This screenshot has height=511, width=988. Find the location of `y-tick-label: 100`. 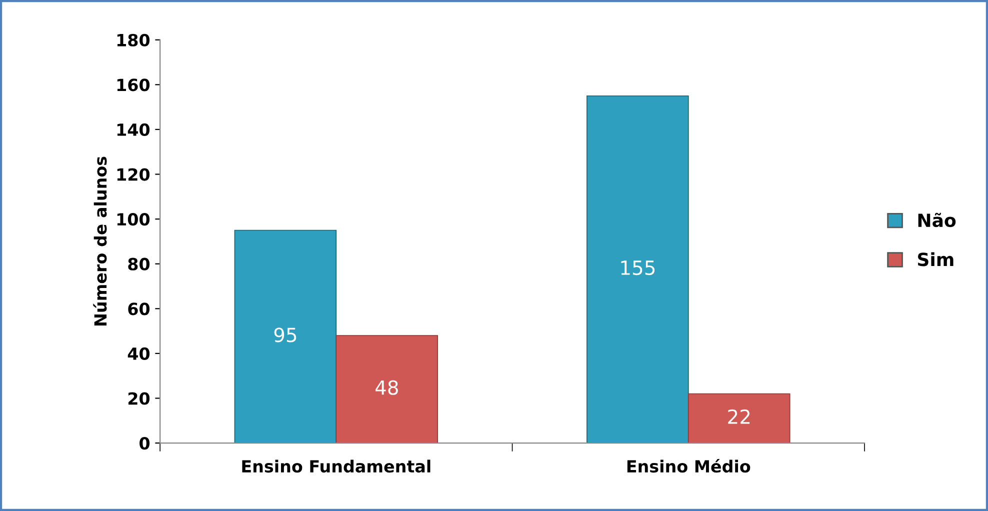

y-tick-label: 100 is located at coordinates (133, 219).